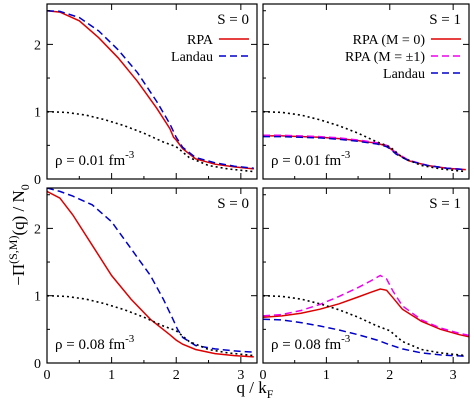 The image size is (474, 402). I want to click on y-axis-label: −Π(S,M)(q) / N0, so click(19, 235).